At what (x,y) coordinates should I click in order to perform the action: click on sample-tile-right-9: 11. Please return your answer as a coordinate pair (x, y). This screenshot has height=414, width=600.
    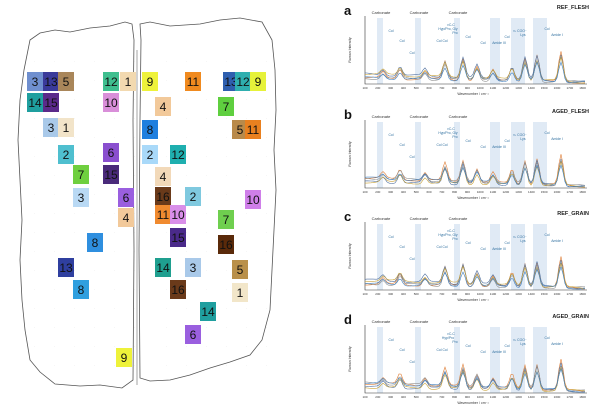
    Looking at the image, I should click on (253, 129).